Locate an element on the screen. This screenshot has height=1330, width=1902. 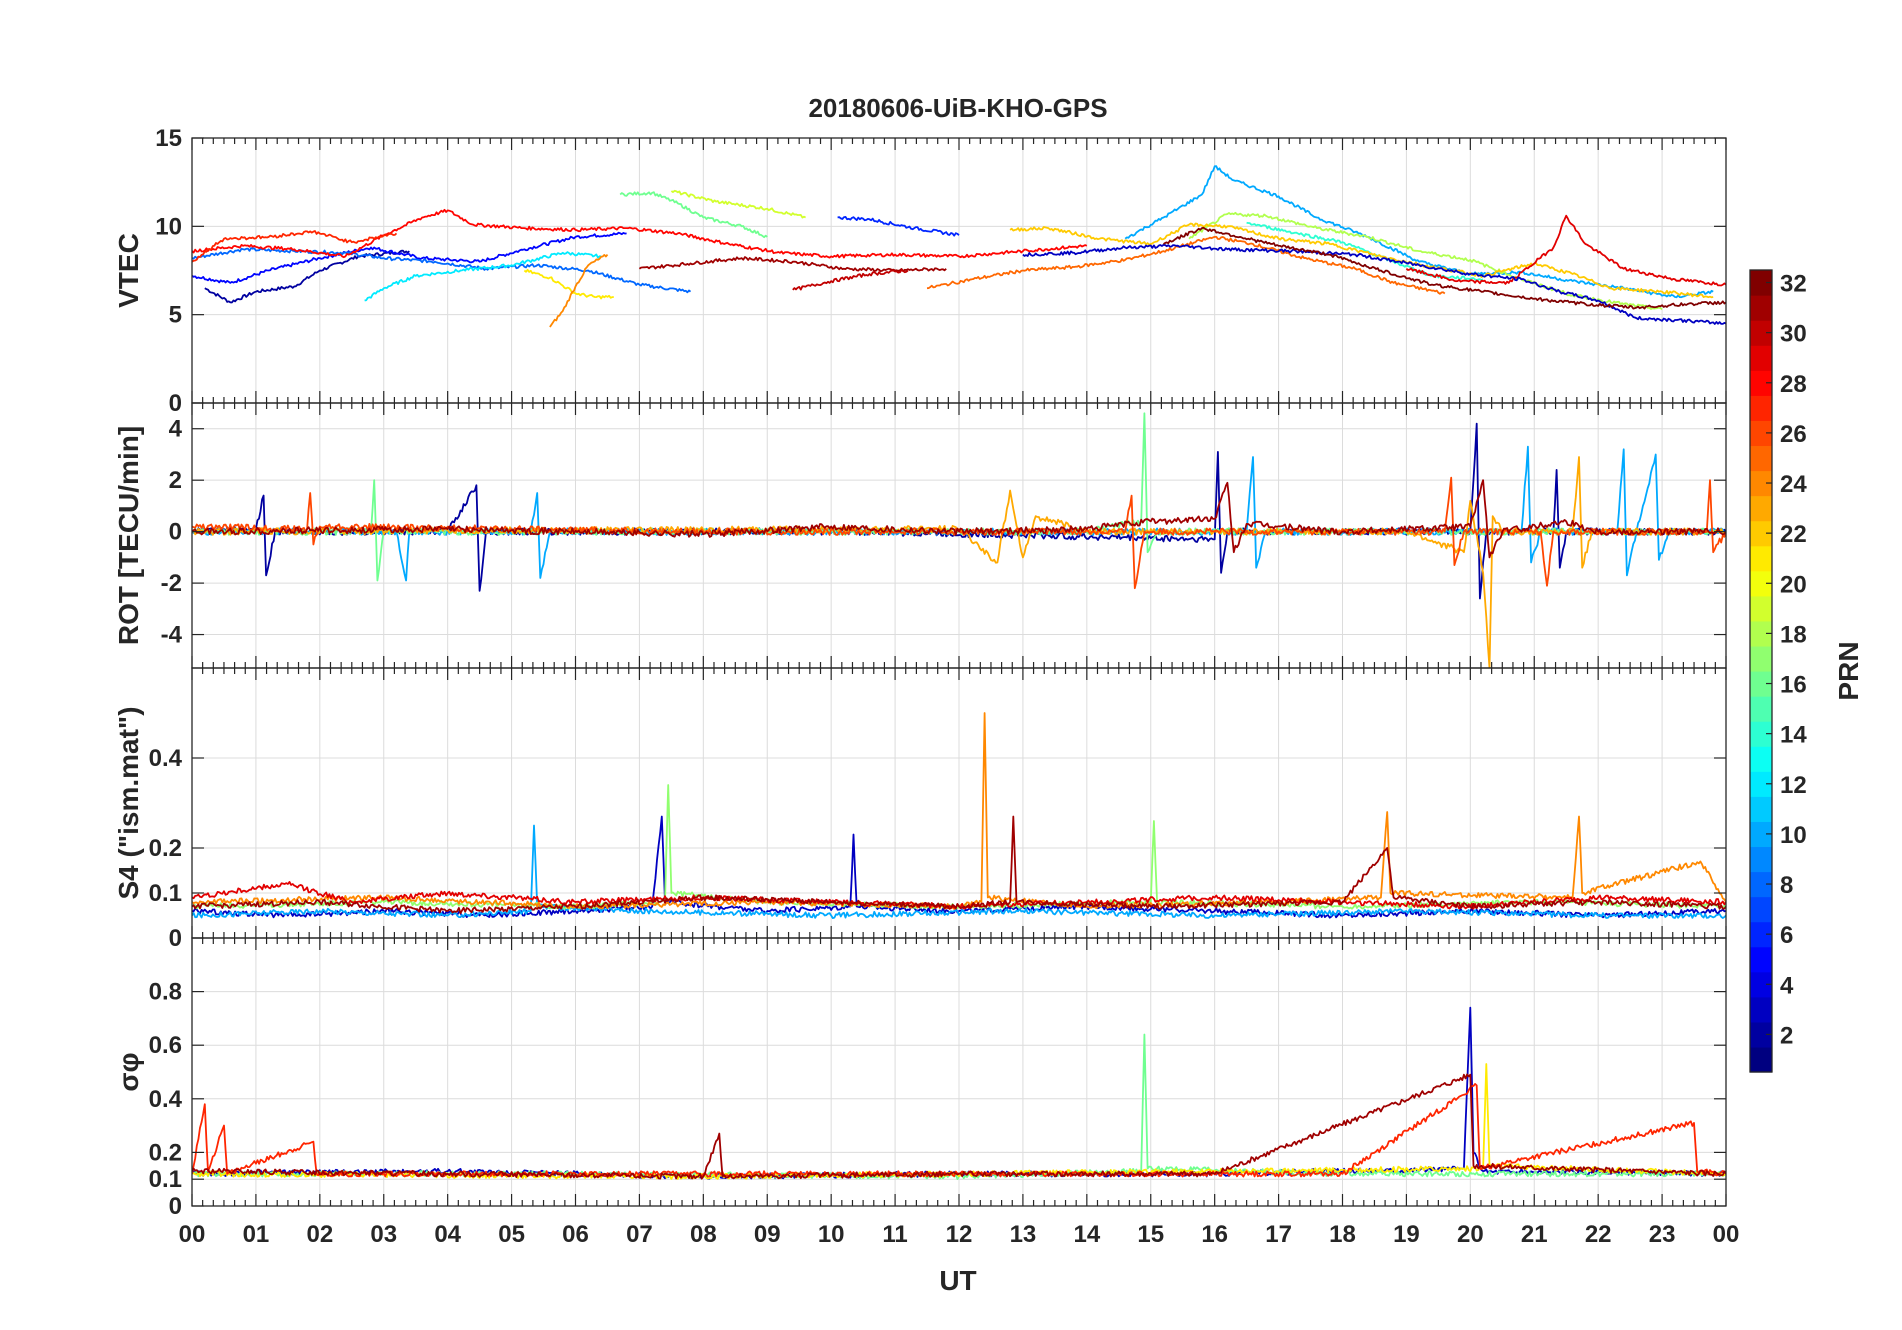
x-tick-label: 14 is located at coordinates (1086, 1234).